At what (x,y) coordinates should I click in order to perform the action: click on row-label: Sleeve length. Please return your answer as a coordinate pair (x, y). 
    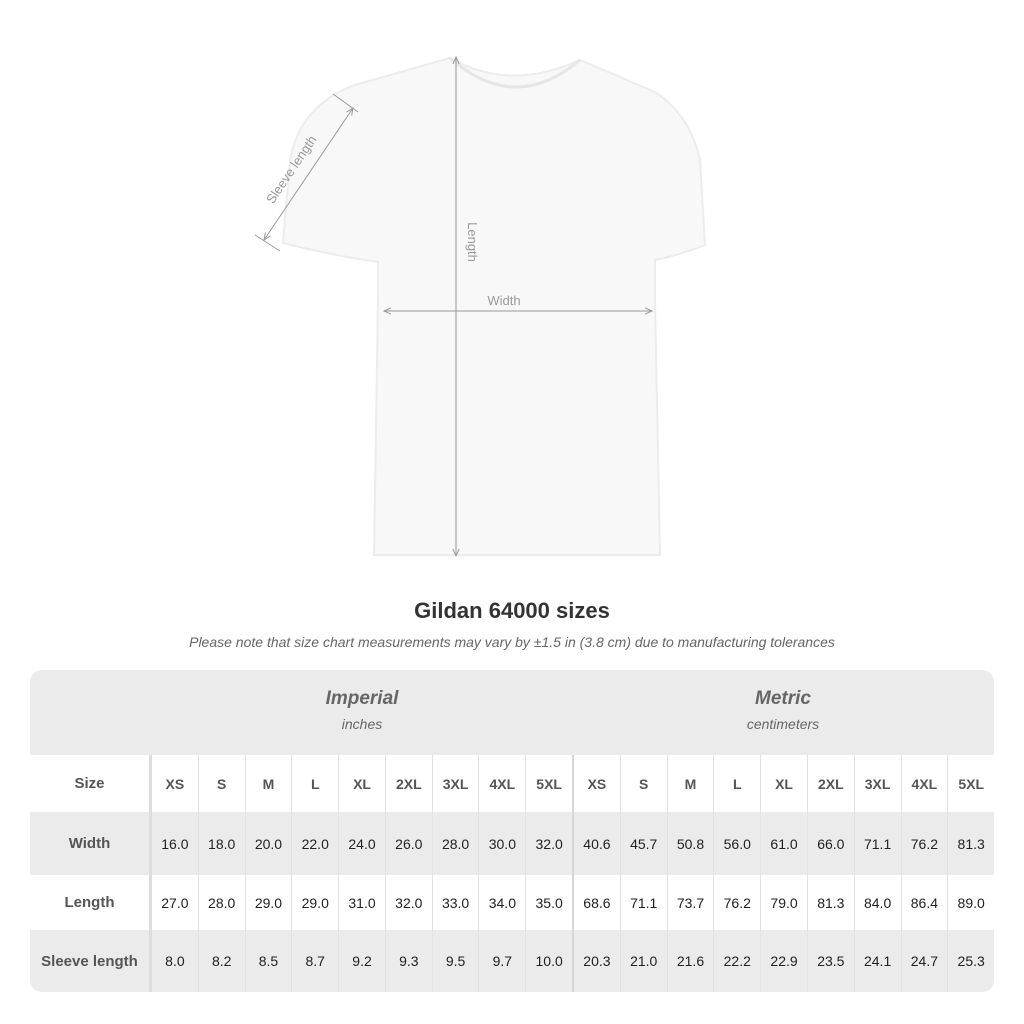
    Looking at the image, I should click on (91, 961).